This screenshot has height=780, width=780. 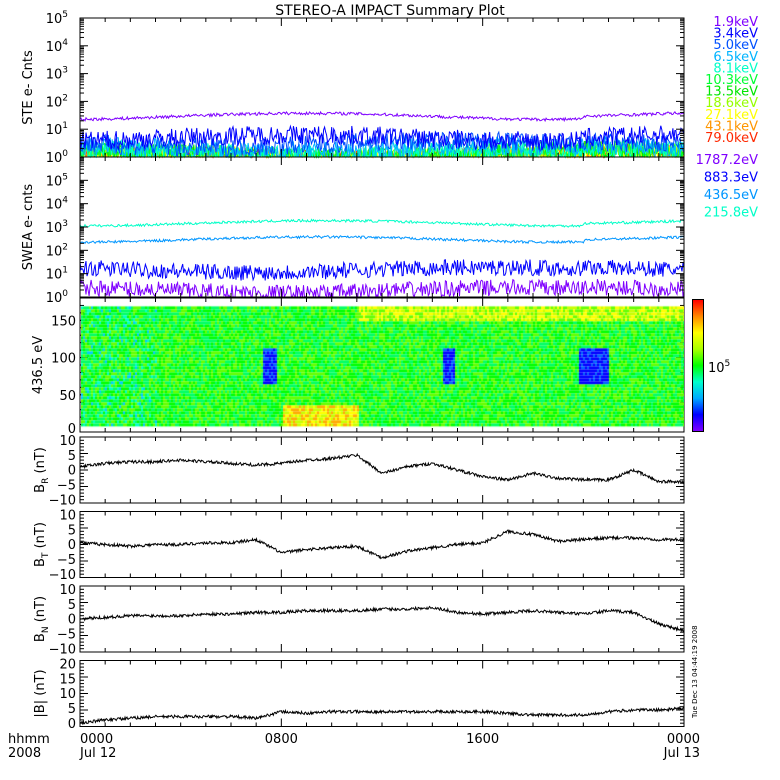 What do you see at coordinates (731, 138) in the screenshot?
I see `legend-entry: 79.0keV` at bounding box center [731, 138].